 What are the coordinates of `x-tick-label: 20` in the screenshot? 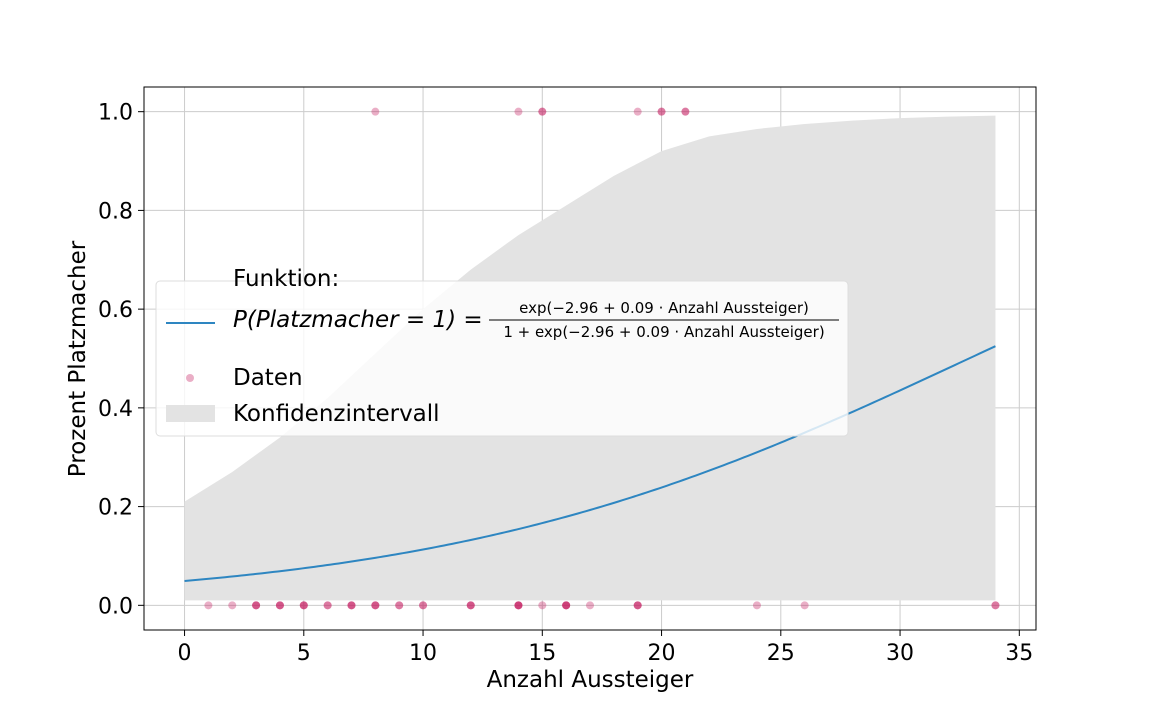 It's located at (662, 653).